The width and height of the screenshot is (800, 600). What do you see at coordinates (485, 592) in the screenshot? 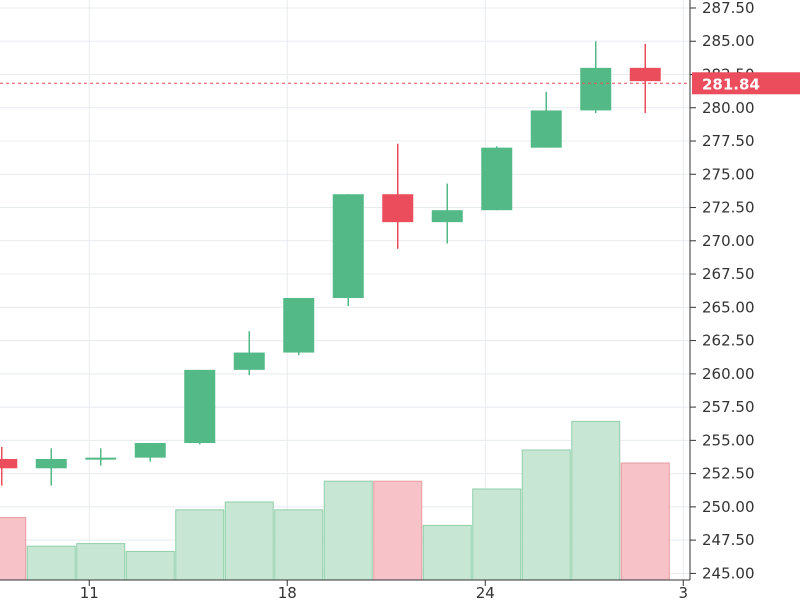
I see `time-tick-label: 24` at bounding box center [485, 592].